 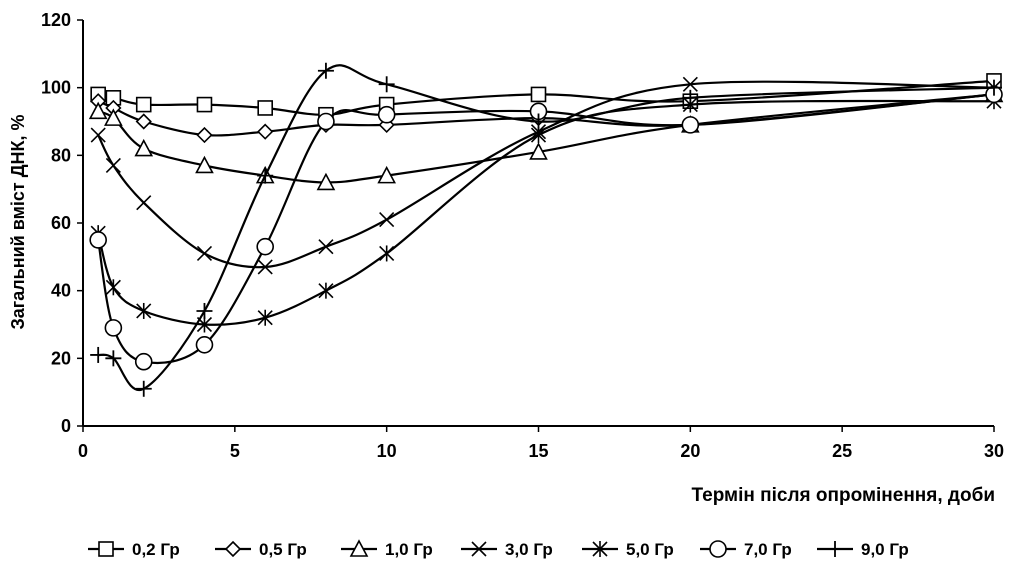 I want to click on x-tick-label: 30, so click(x=994, y=451).